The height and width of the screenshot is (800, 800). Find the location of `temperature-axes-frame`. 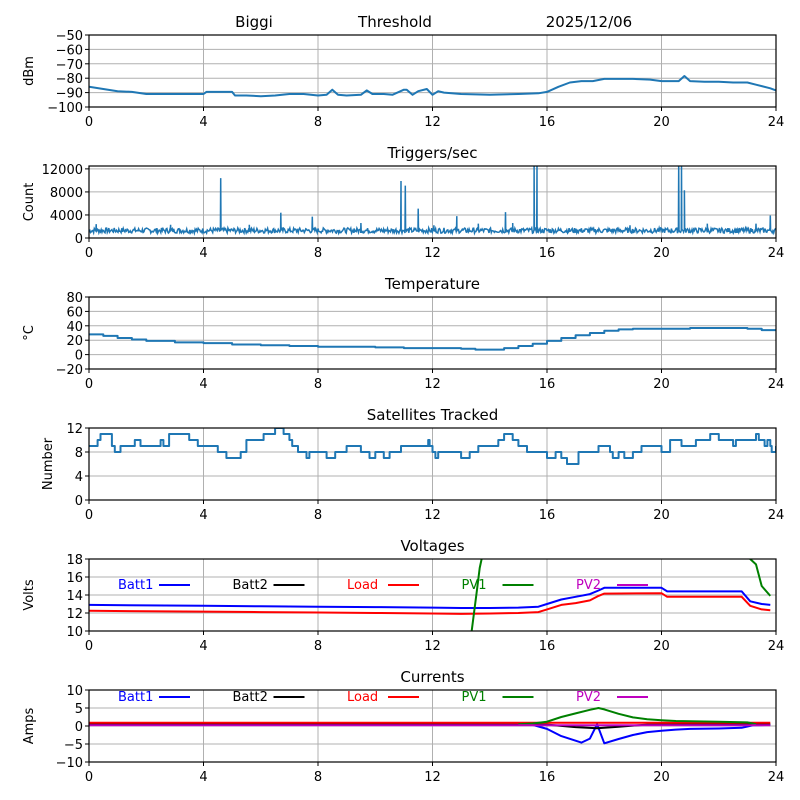

temperature-axes-frame is located at coordinates (432, 333).